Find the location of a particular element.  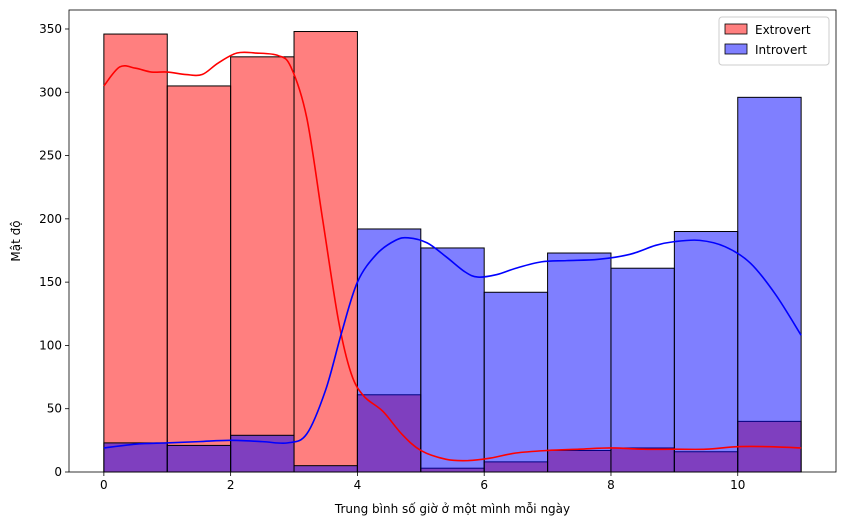

x-tick-label: 0 is located at coordinates (104, 485).